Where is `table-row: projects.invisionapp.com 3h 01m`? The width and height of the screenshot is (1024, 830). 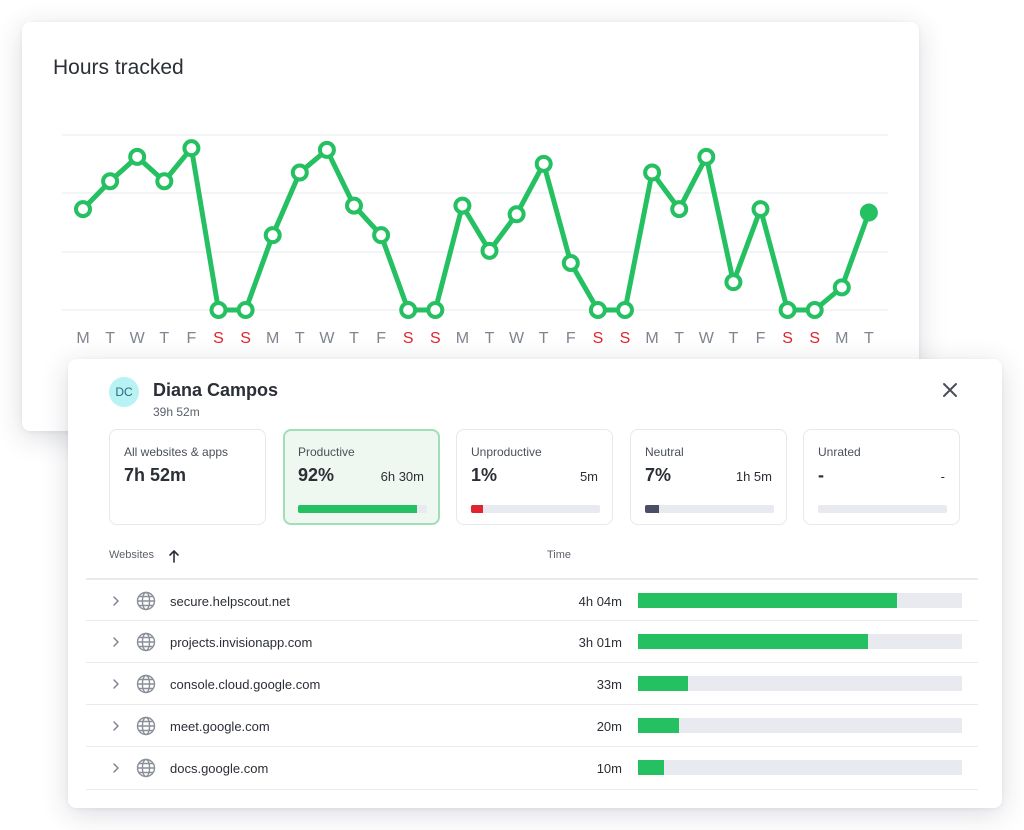
table-row: projects.invisionapp.com 3h 01m is located at coordinates (532, 641).